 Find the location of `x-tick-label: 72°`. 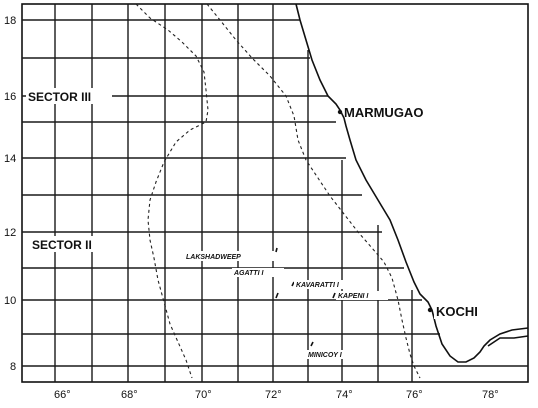

x-tick-label: 72° is located at coordinates (273, 395).